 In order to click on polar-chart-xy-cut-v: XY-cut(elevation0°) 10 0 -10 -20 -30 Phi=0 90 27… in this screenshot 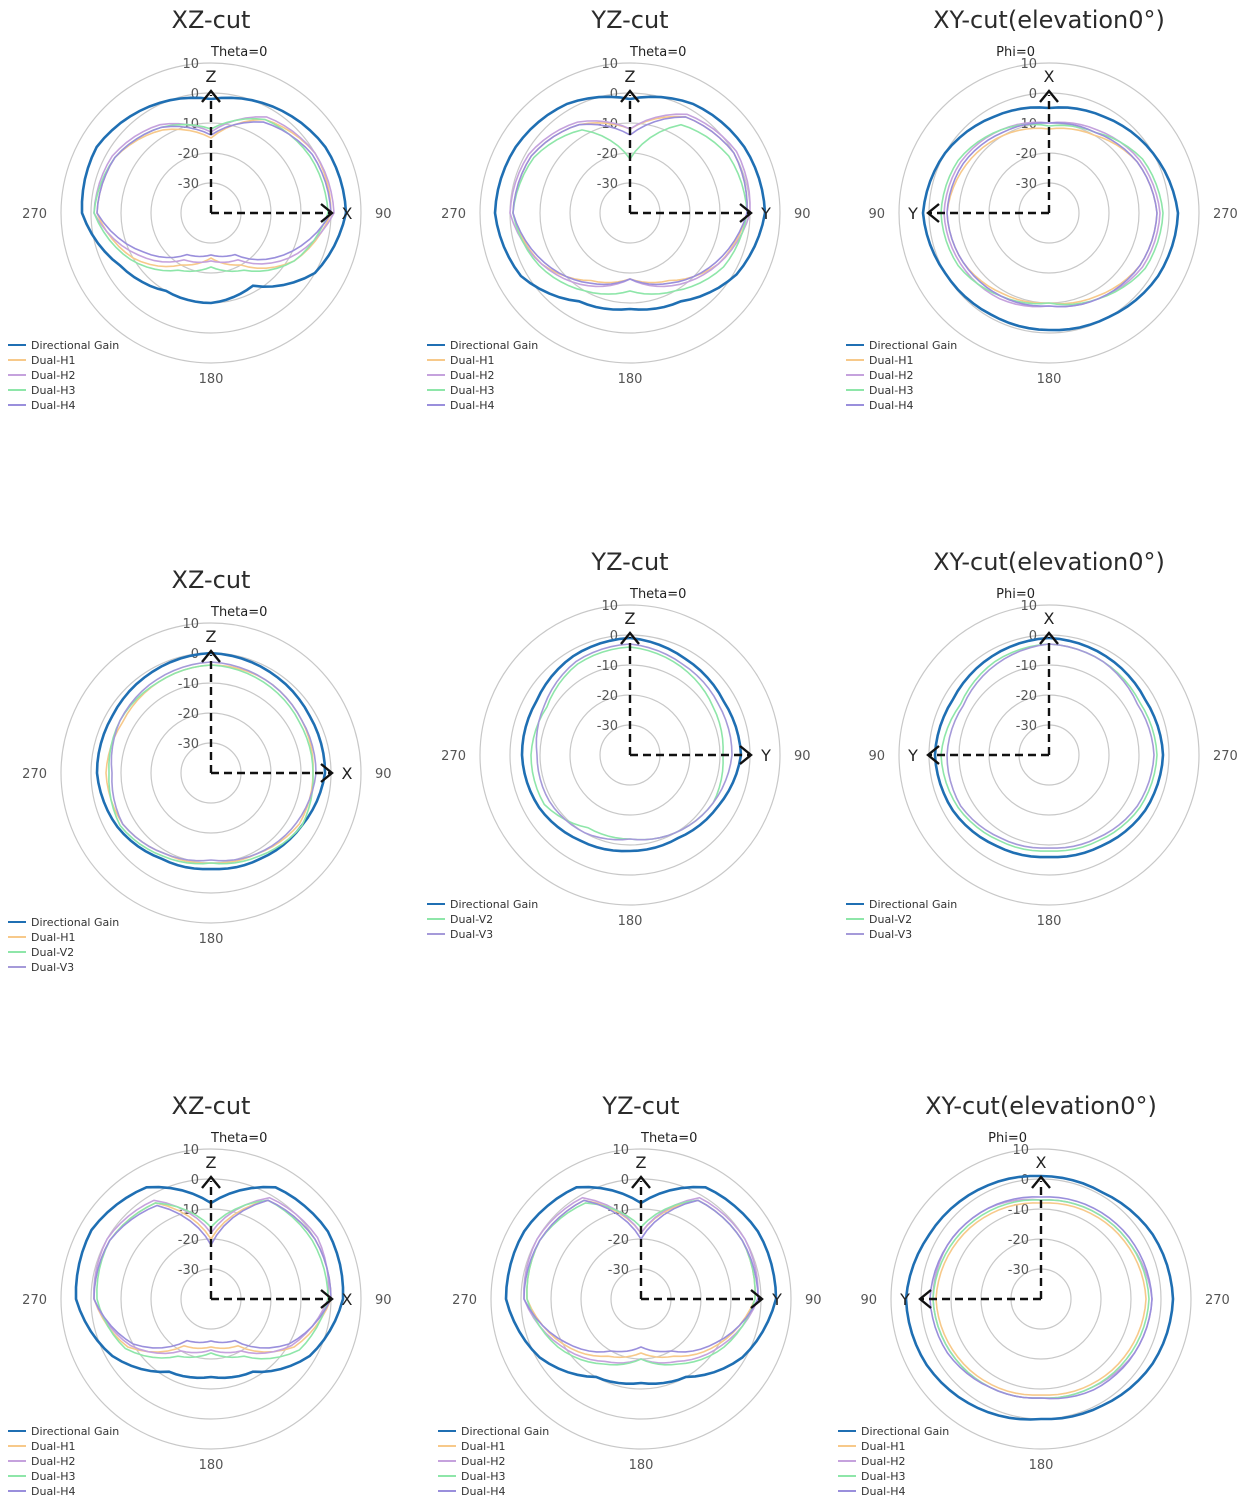, I will do `click(1047, 752)`.